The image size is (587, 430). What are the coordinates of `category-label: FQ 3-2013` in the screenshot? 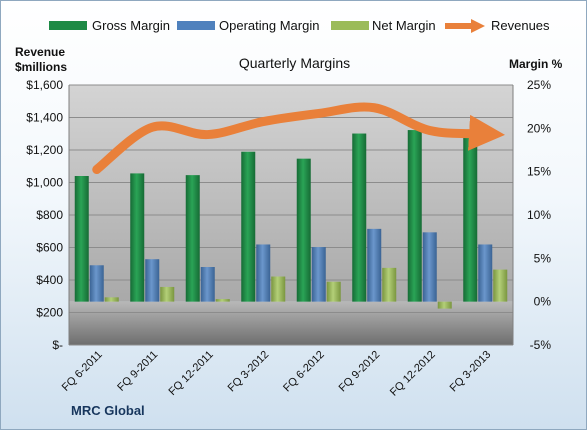 It's located at (471, 372).